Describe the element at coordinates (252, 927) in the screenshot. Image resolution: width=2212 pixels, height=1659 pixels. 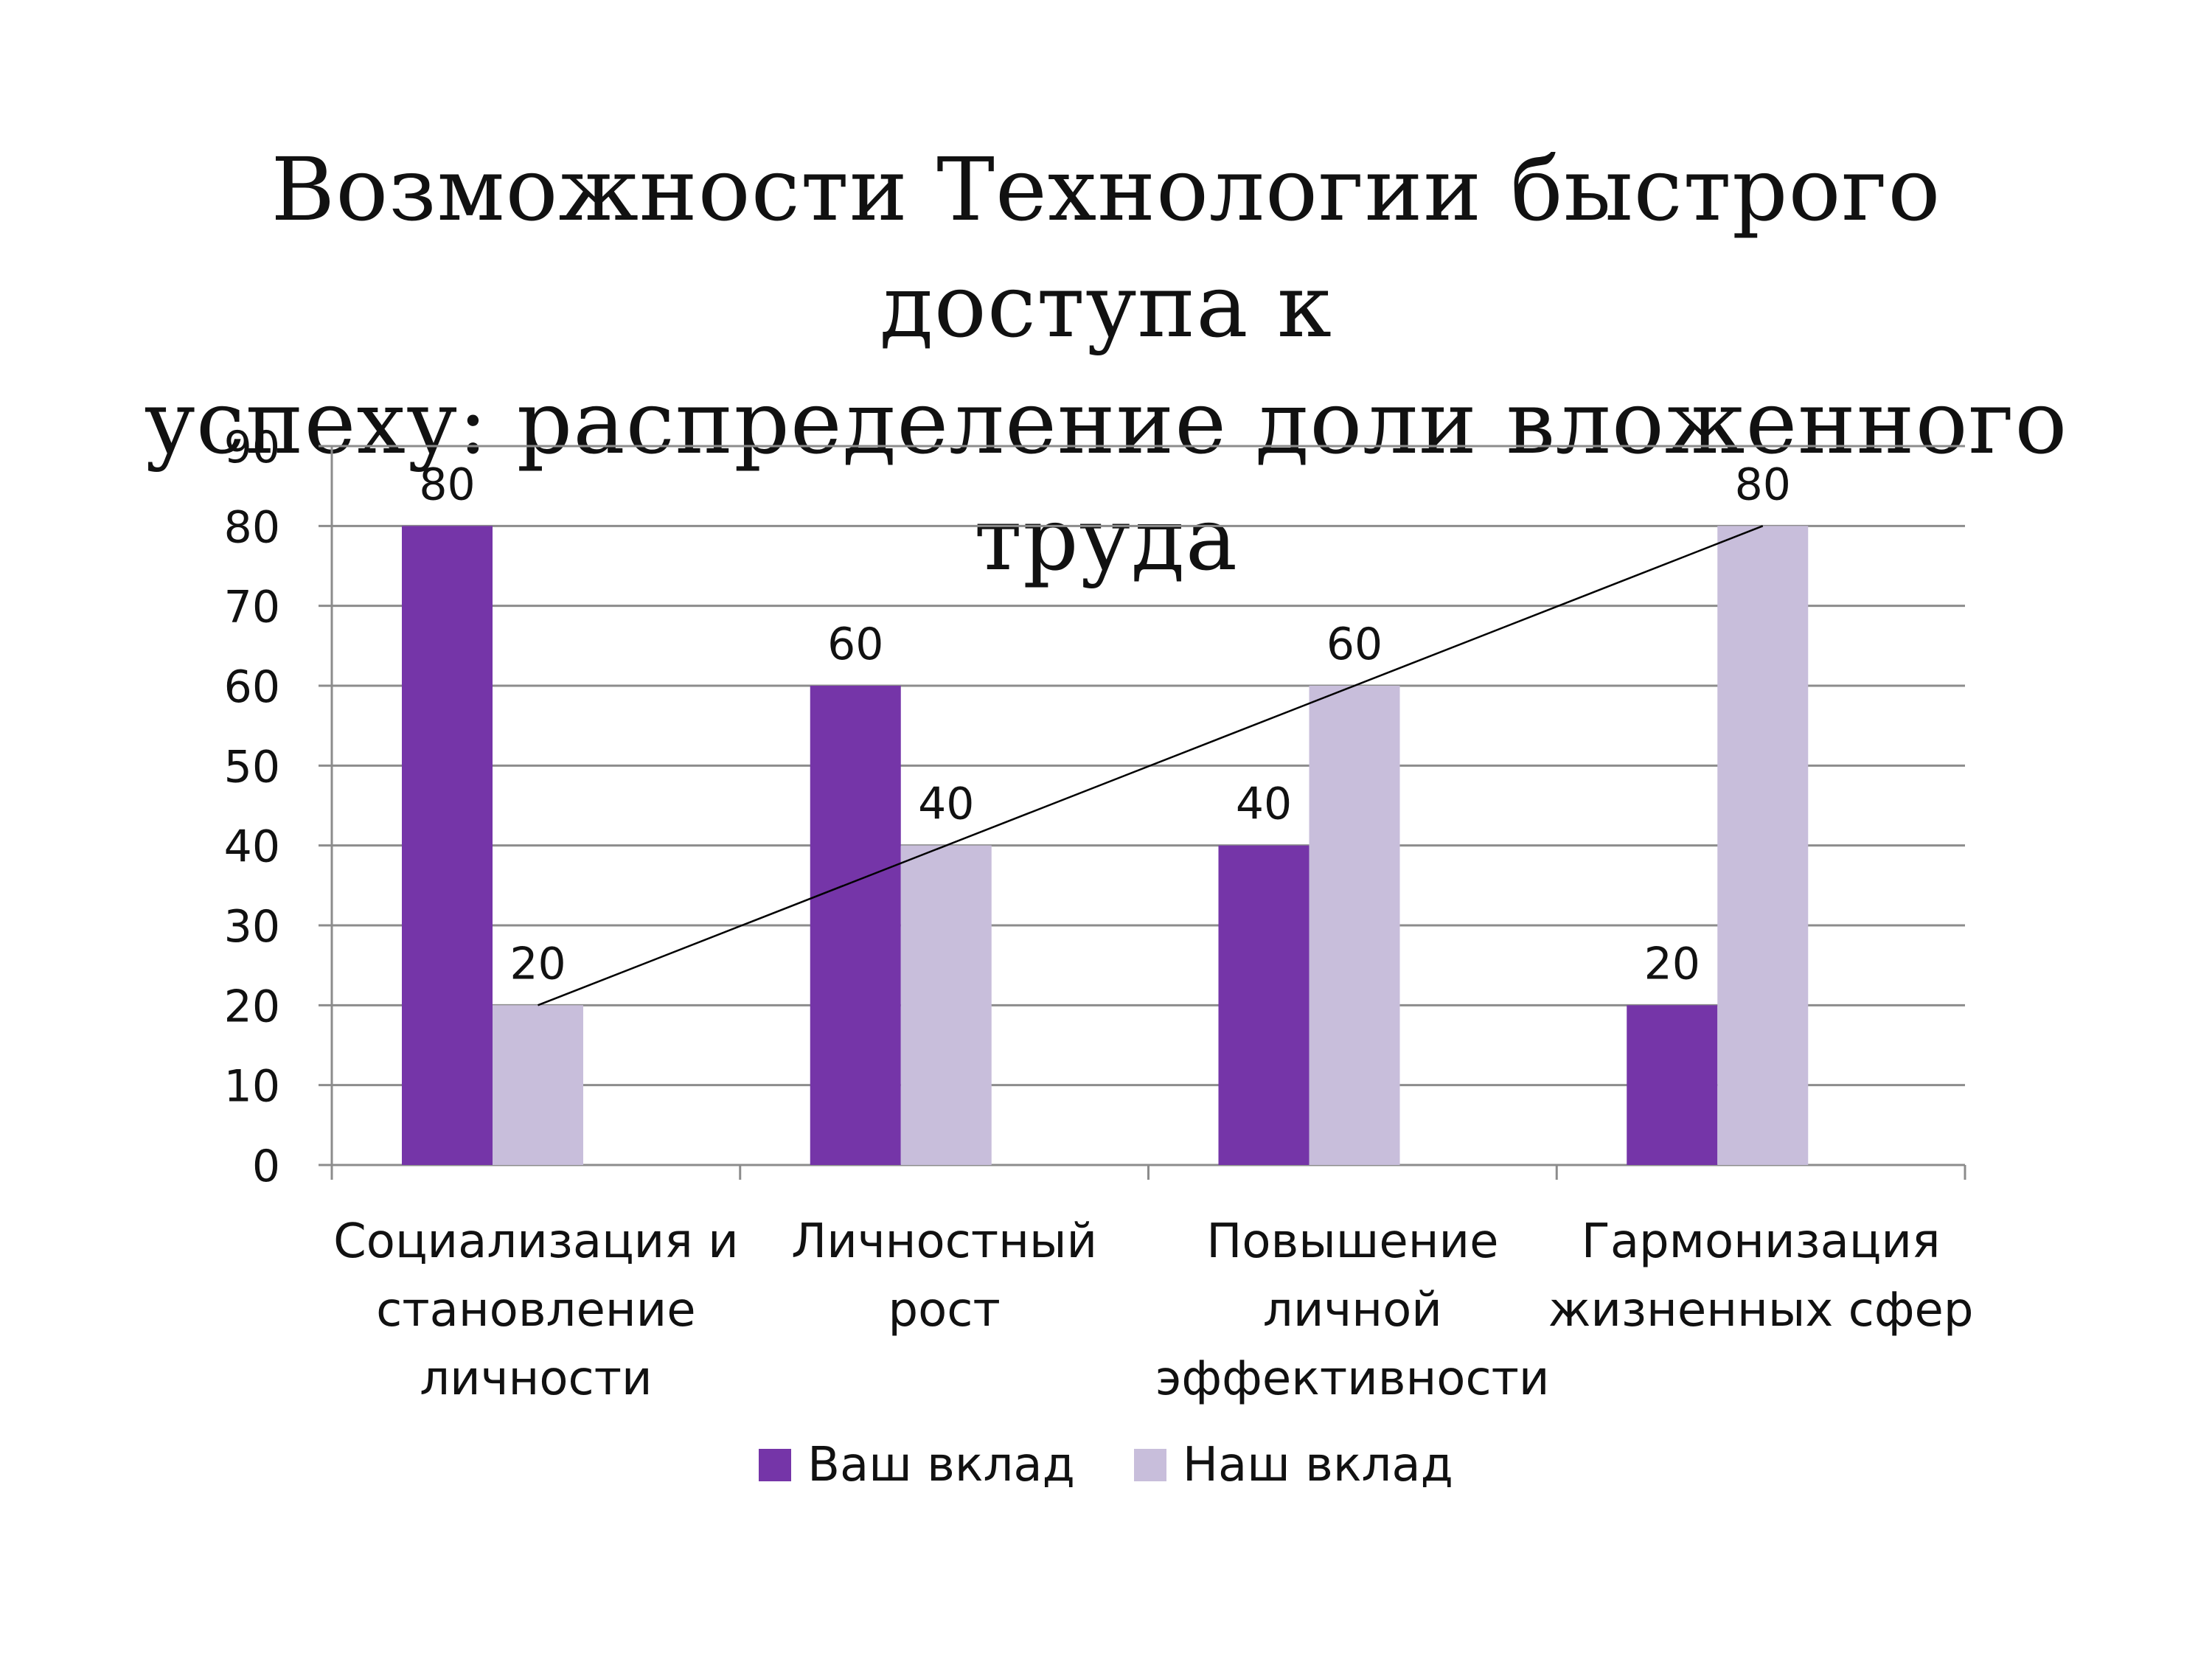
I see `y-tick-label: 30` at that location.